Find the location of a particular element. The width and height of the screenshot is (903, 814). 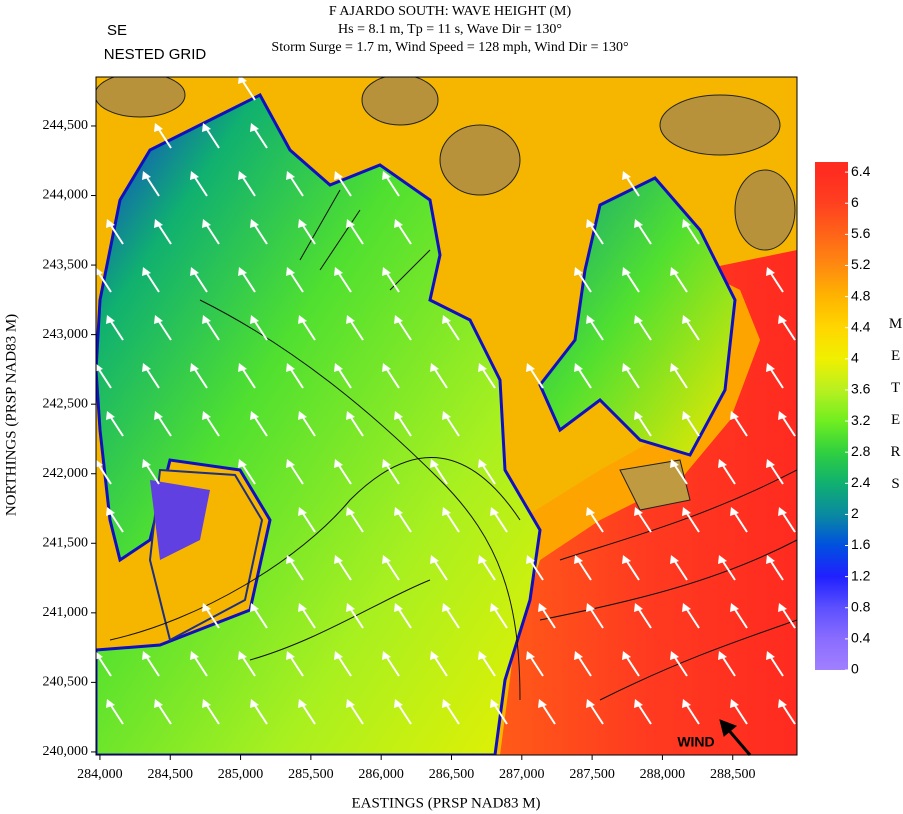

colorbar-tick-label: 1.2 is located at coordinates (861, 575).